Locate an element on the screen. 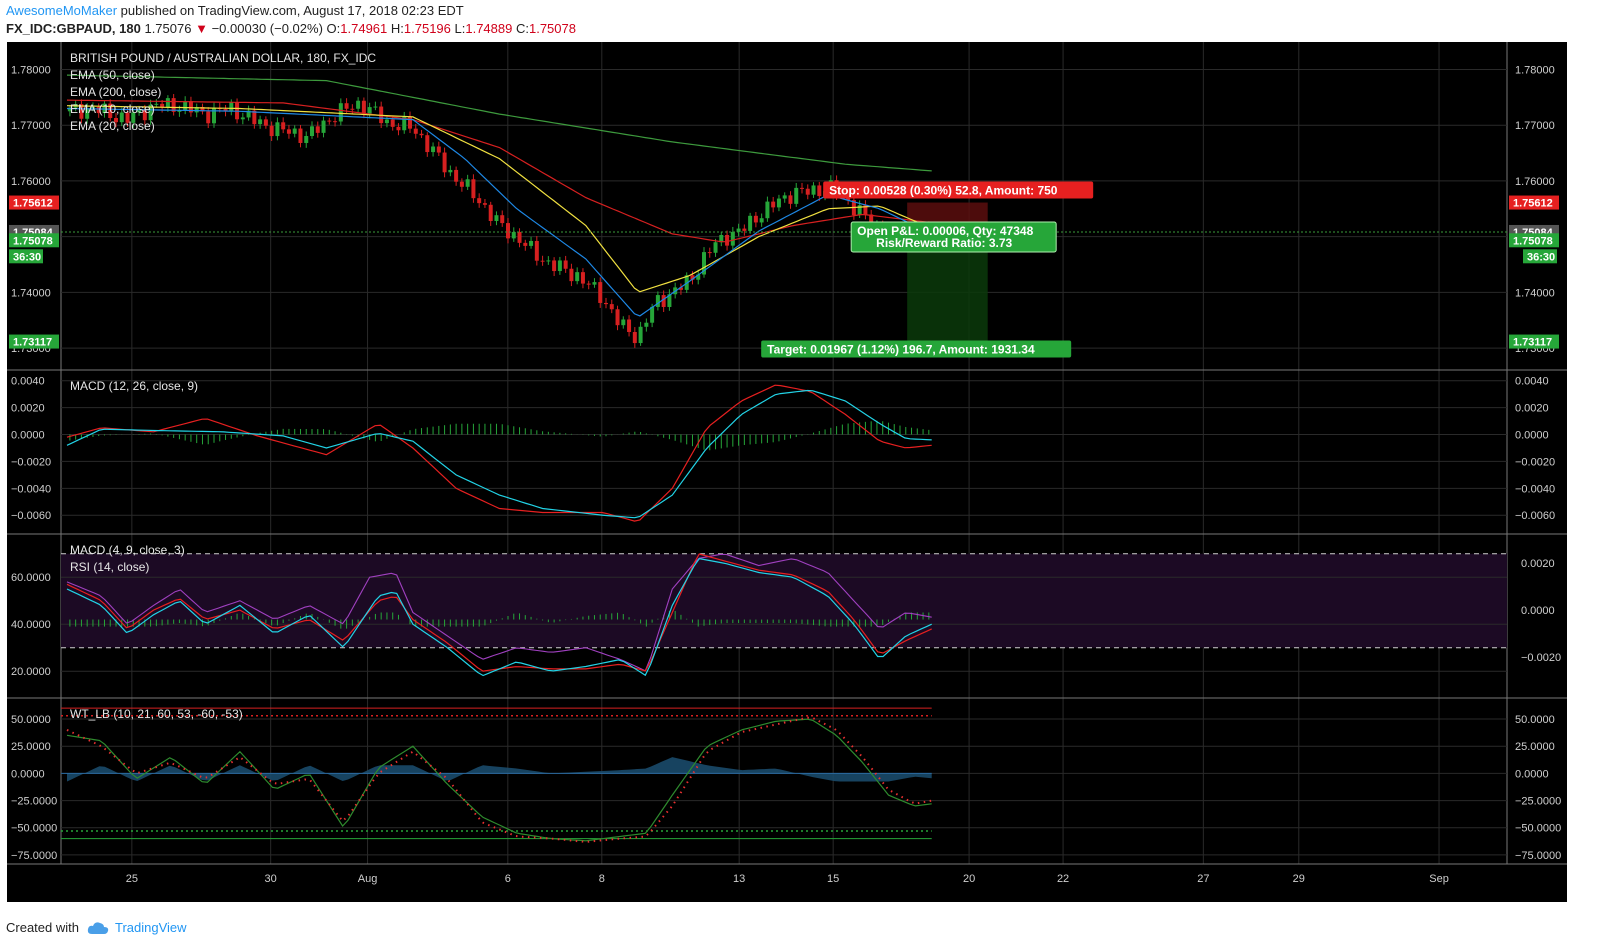  rsi-line is located at coordinates (499, 612).